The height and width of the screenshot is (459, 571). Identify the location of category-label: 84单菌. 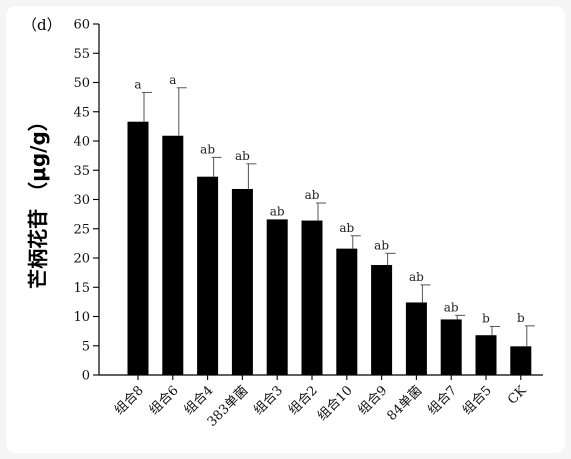
(405, 403).